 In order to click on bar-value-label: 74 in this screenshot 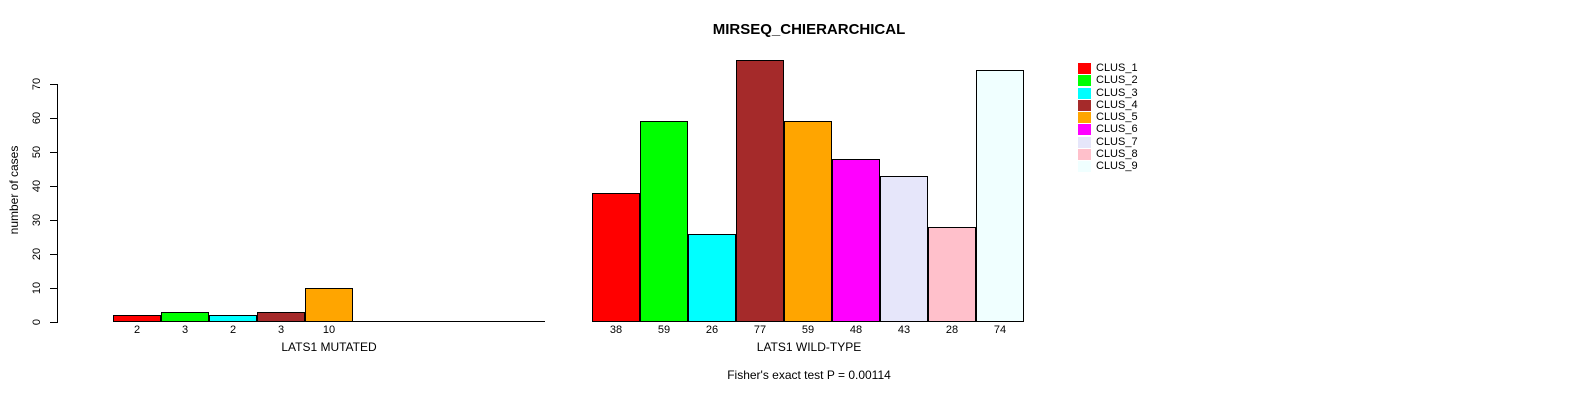, I will do `click(1000, 330)`.